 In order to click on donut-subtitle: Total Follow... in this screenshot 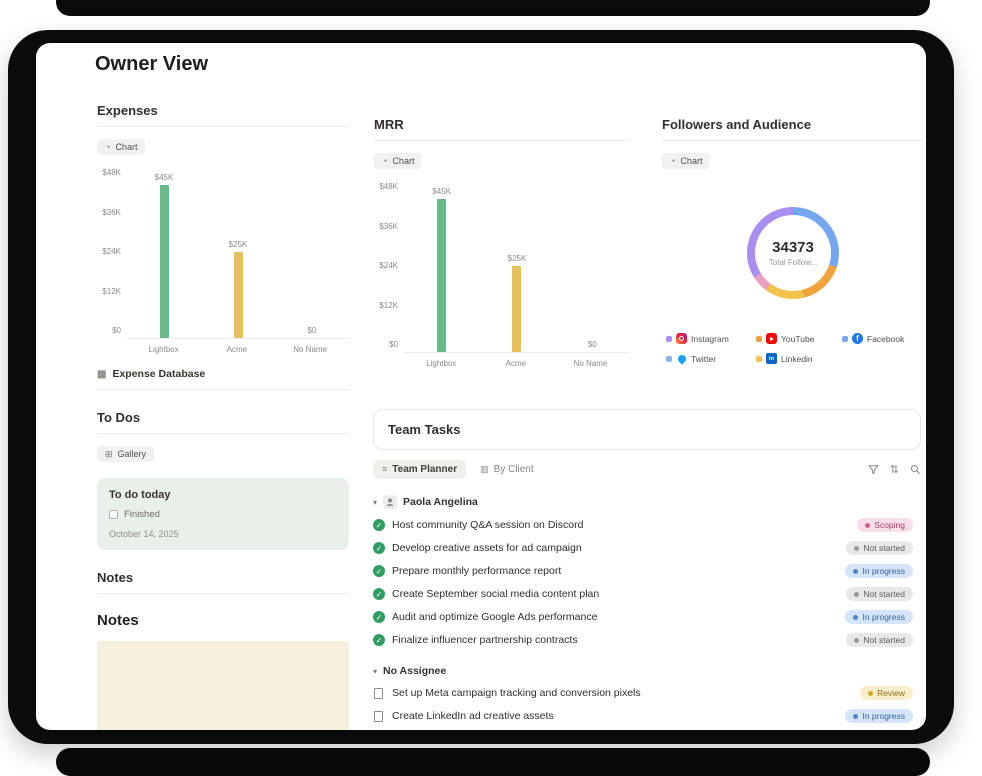, I will do `click(793, 262)`.